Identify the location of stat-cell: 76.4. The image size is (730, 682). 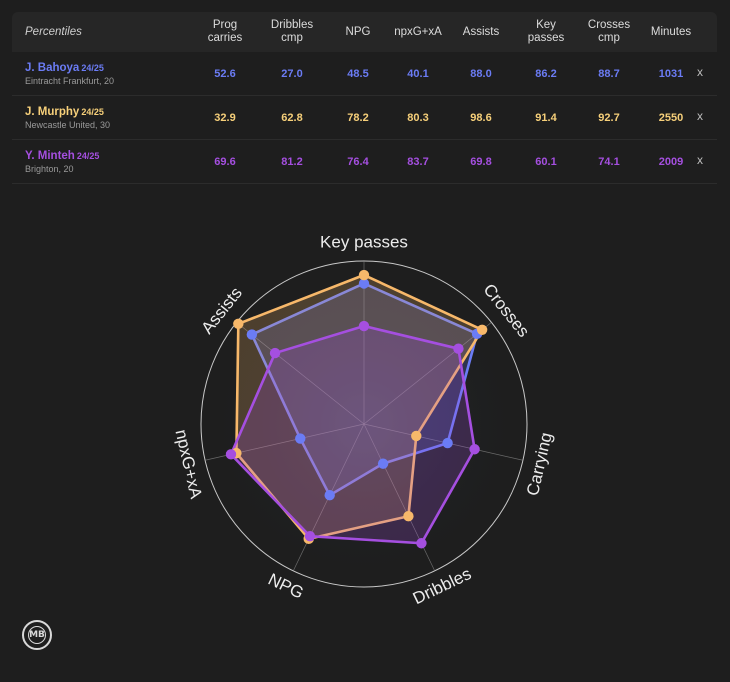
(358, 161).